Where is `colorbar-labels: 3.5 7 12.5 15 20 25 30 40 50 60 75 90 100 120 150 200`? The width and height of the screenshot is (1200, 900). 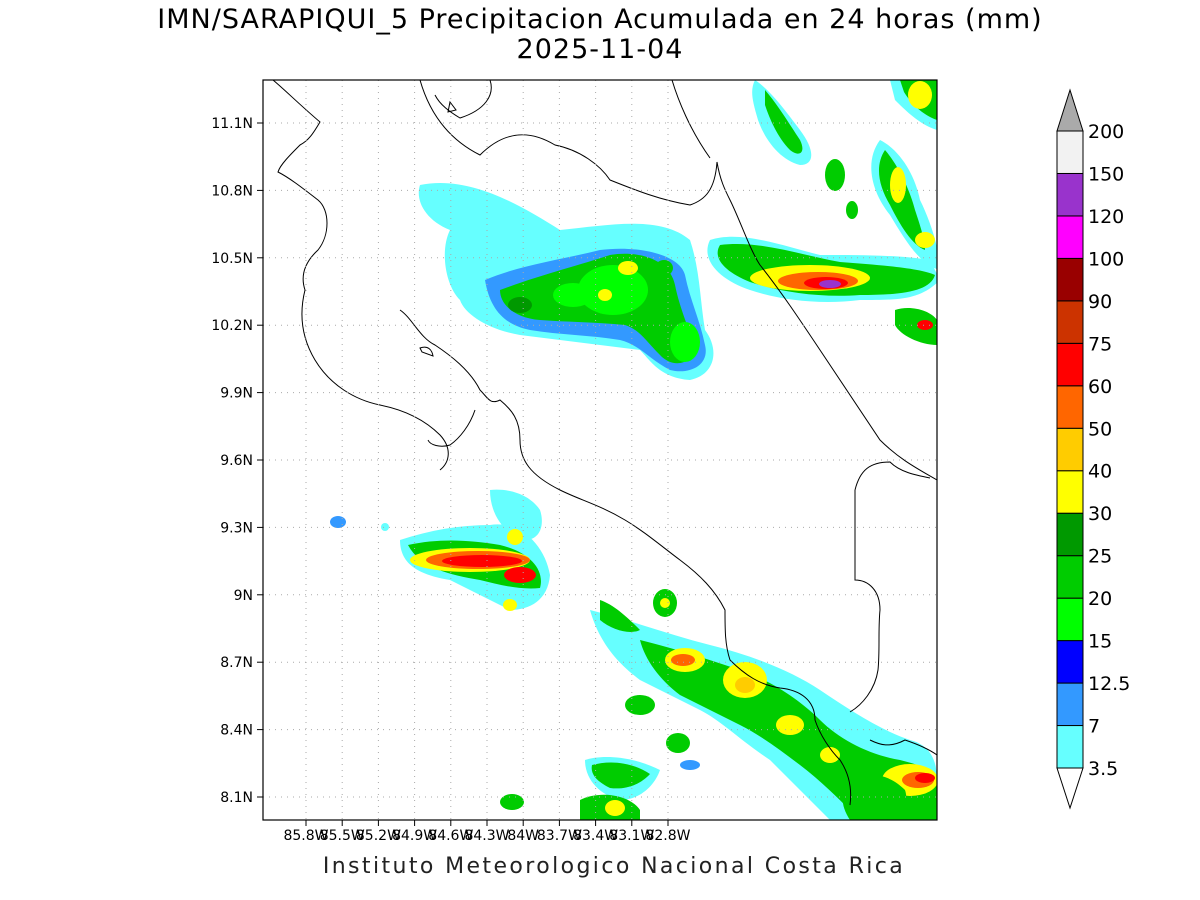 colorbar-labels: 3.5 7 12.5 15 20 25 30 40 50 60 75 90 100 120 150 200 is located at coordinates (1109, 450).